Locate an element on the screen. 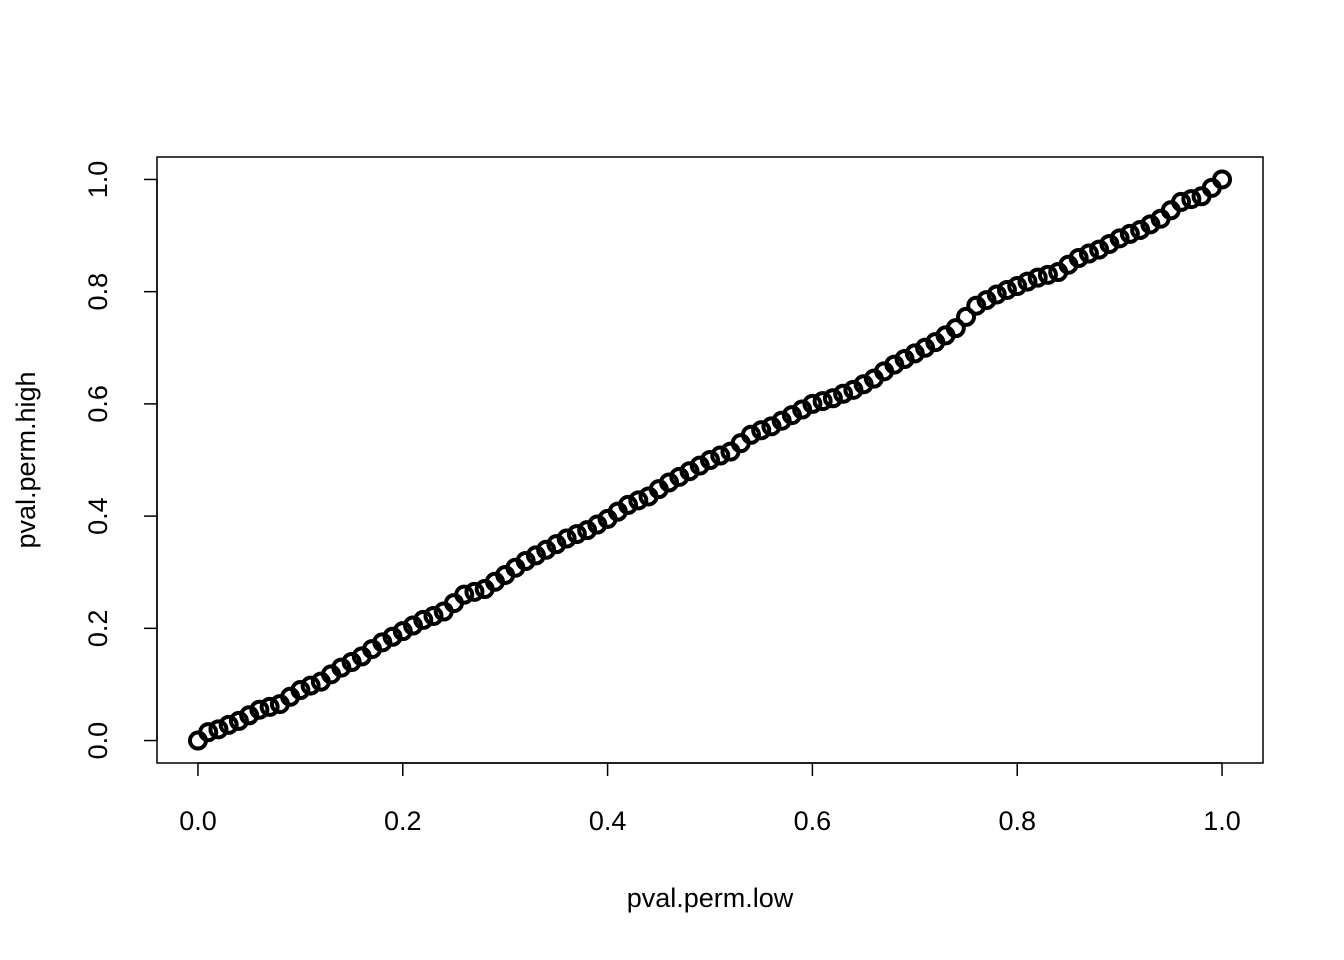  x-tick-label: 0.8 is located at coordinates (1017, 821).